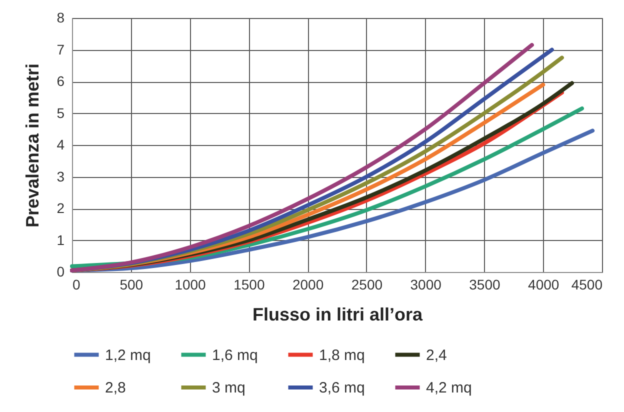 This screenshot has height=412, width=624. What do you see at coordinates (308, 284) in the screenshot?
I see `x-tick-label: 2000` at bounding box center [308, 284].